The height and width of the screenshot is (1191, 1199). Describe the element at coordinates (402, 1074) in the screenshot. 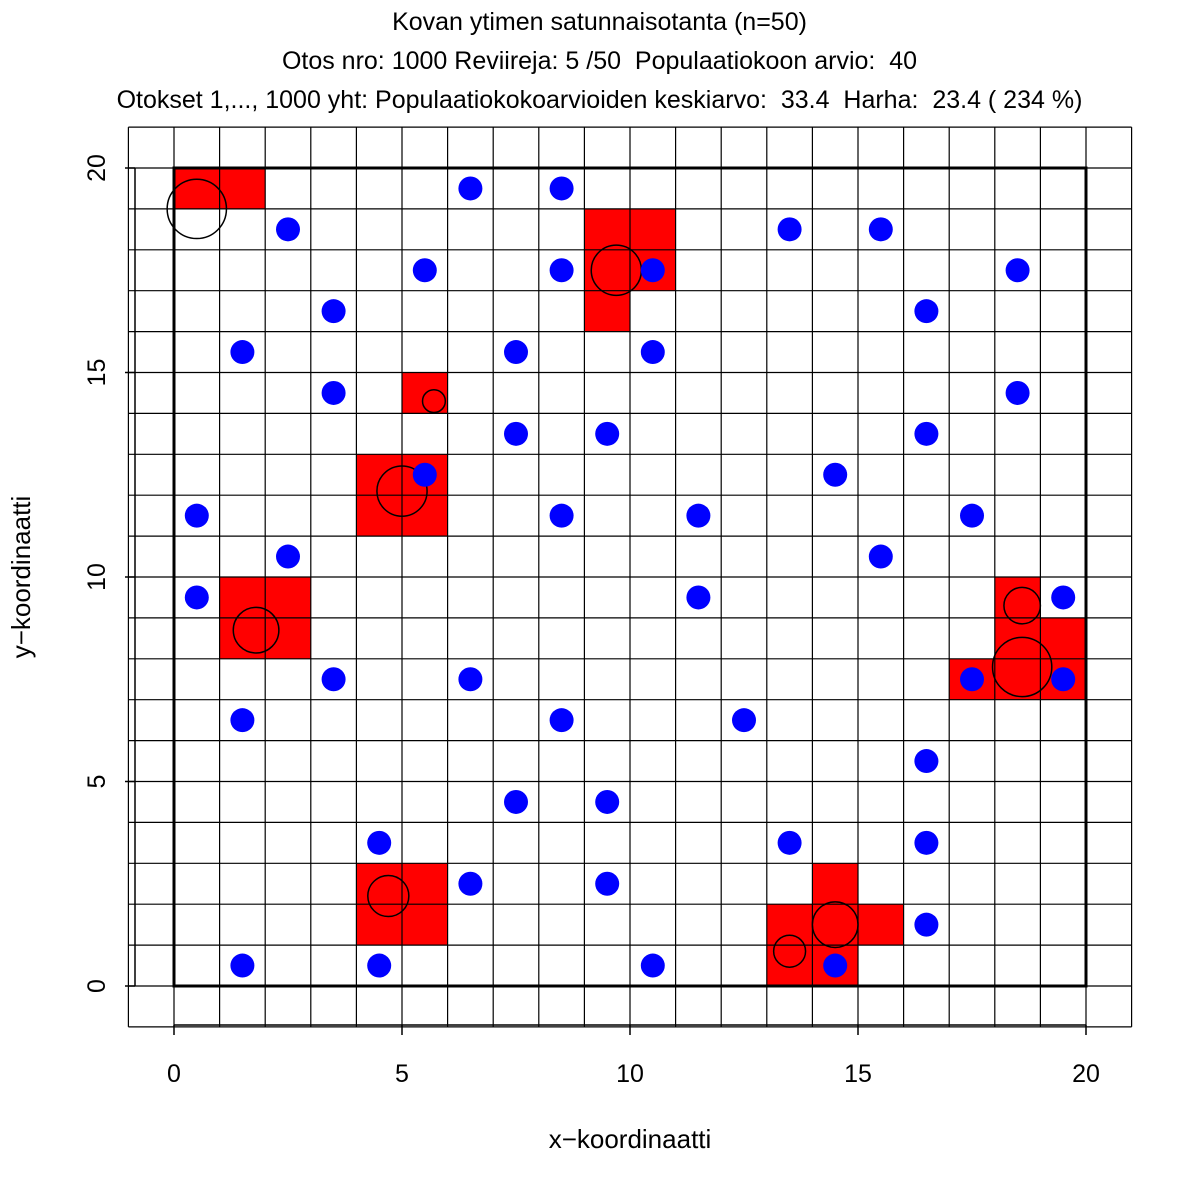

I see `x-tick-label: 5` at that location.